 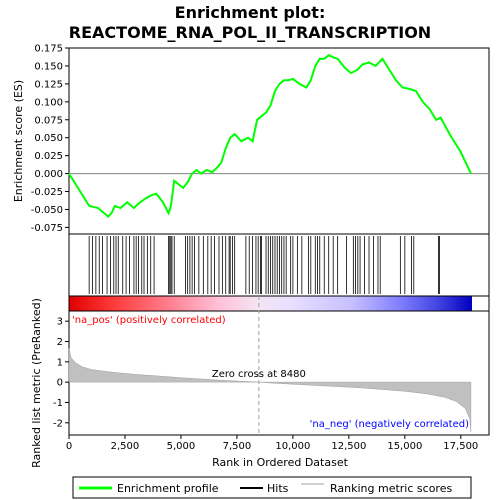 What do you see at coordinates (237, 446) in the screenshot?
I see `x-tick-label: 7,500` at bounding box center [237, 446].